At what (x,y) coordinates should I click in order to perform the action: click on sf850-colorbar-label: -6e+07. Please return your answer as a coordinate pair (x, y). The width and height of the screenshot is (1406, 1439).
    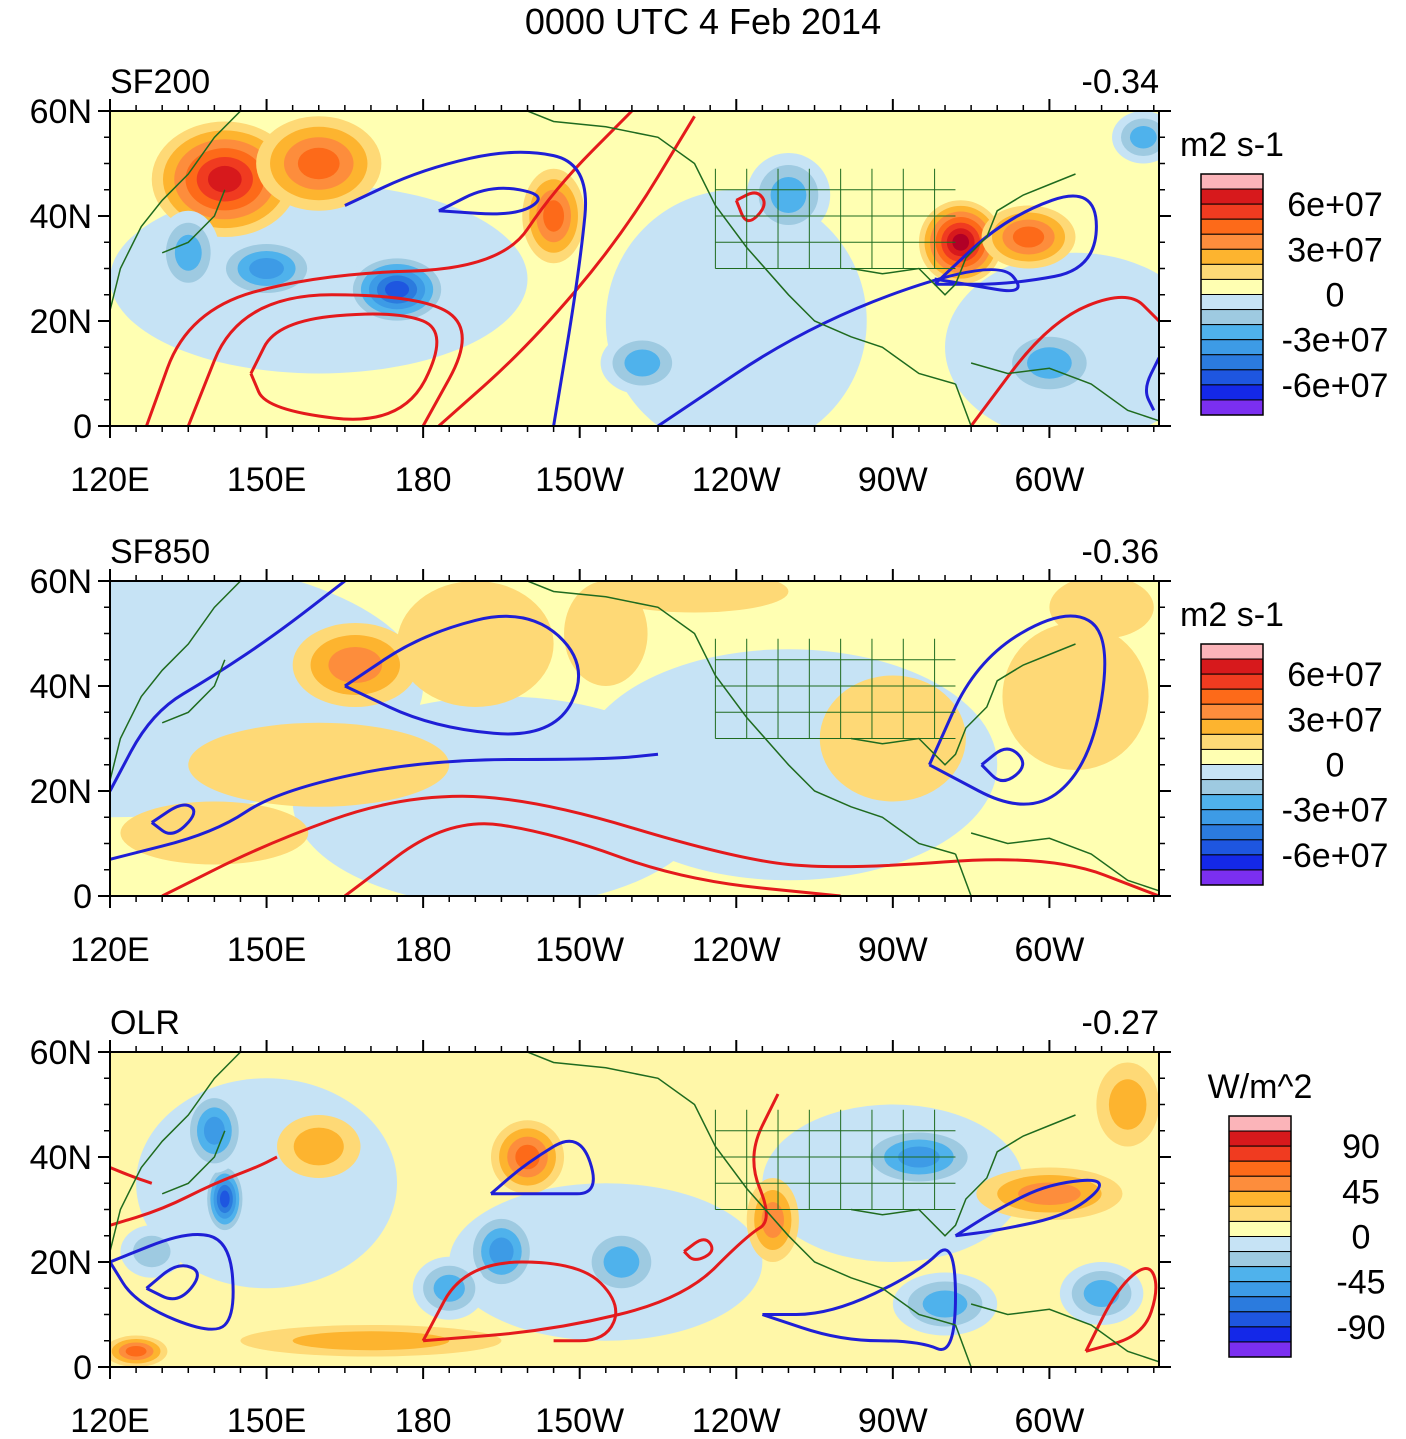
    Looking at the image, I should click on (1335, 856).